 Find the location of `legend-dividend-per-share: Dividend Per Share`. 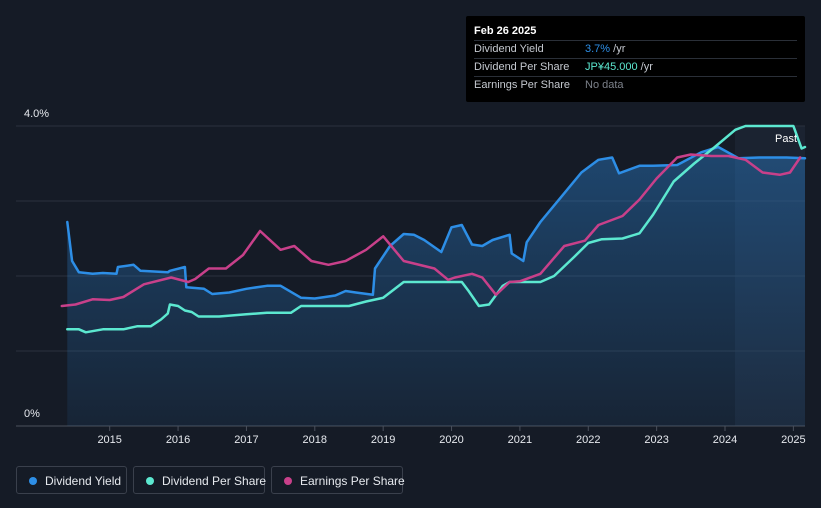

legend-dividend-per-share: Dividend Per Share is located at coordinates (200, 480).